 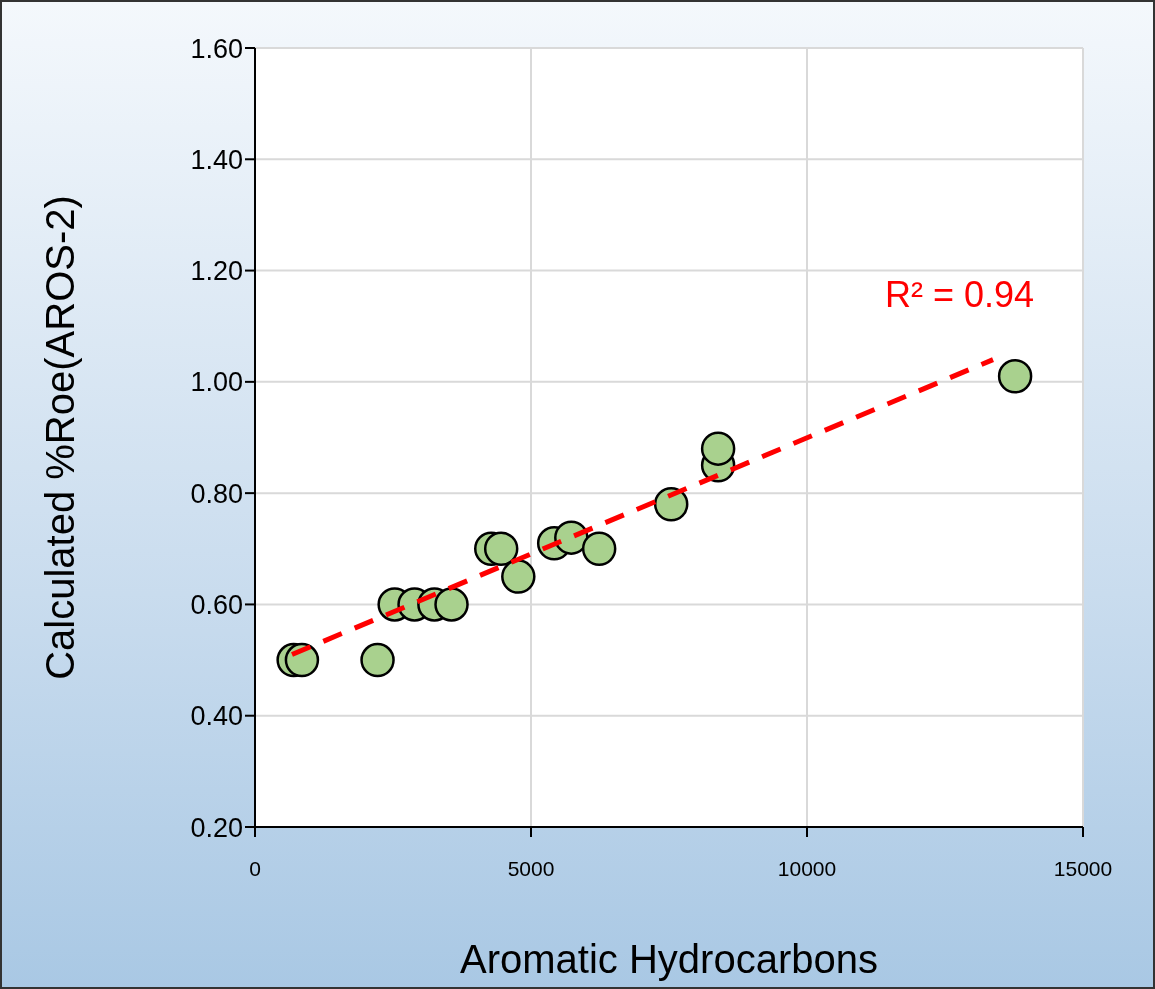 What do you see at coordinates (60, 437) in the screenshot?
I see `y-axis-title: Calculated %Roe(AROS-2)` at bounding box center [60, 437].